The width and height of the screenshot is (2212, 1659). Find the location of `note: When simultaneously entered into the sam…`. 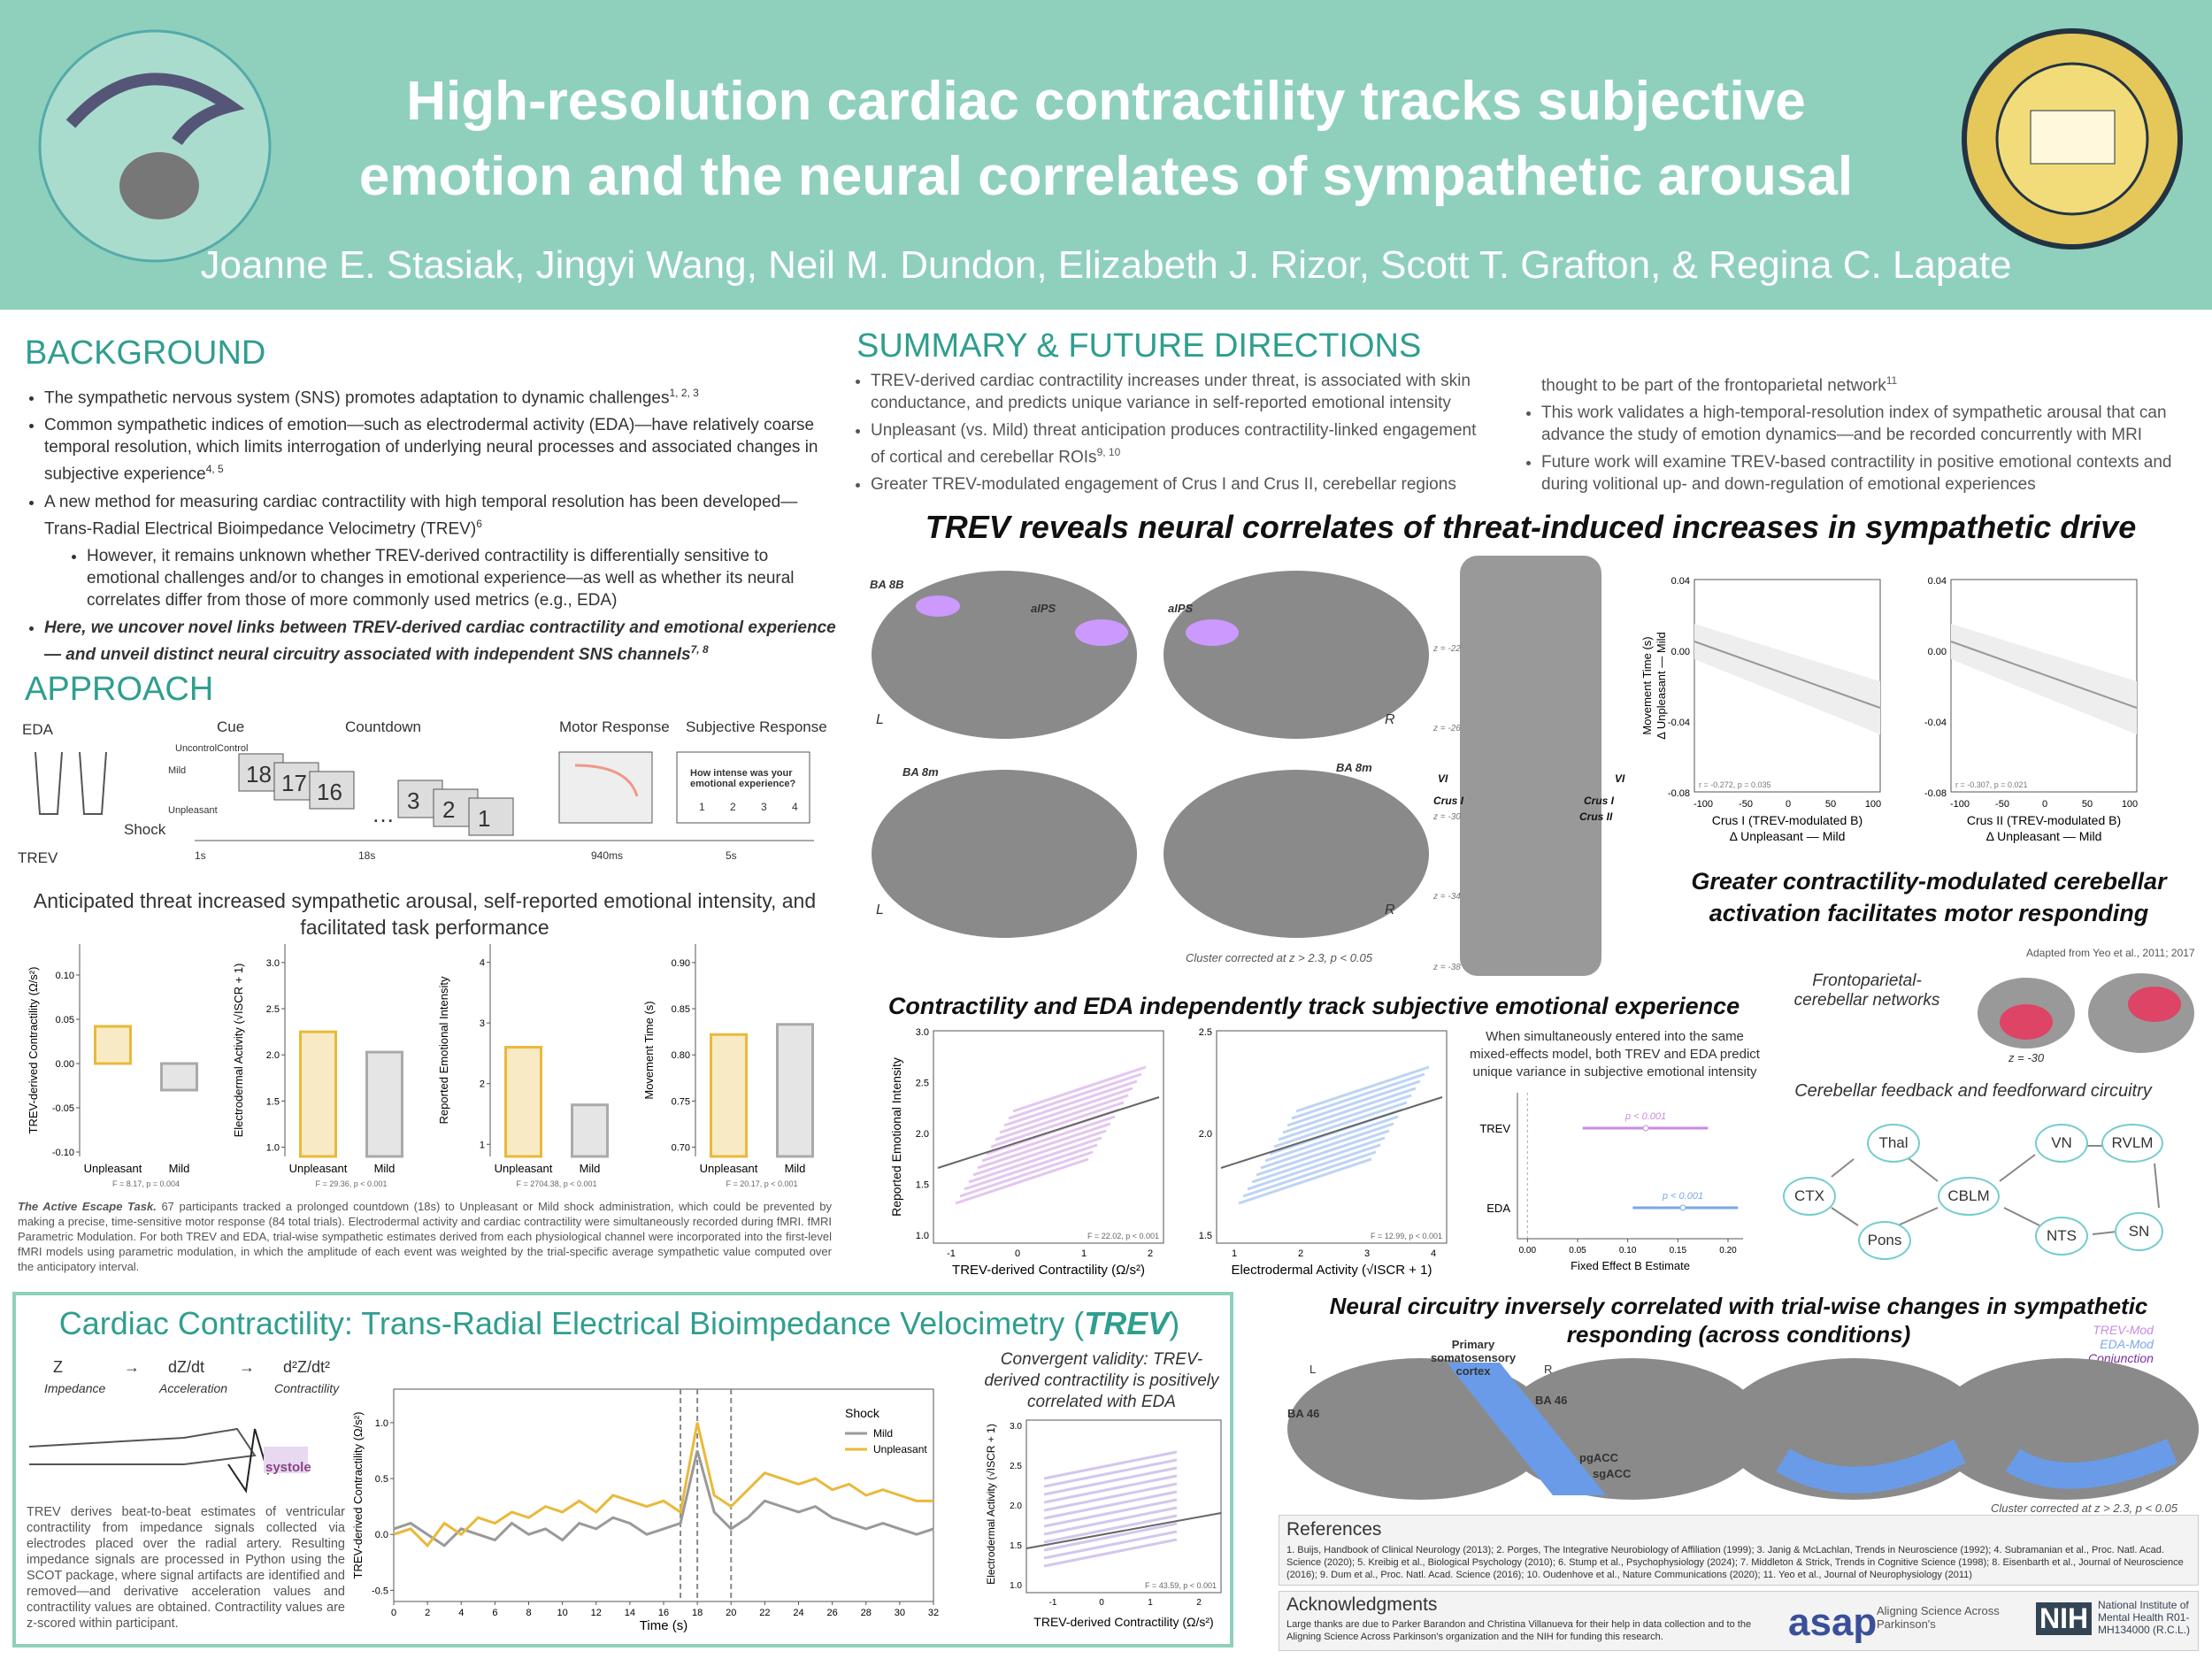

note: When simultaneously entered into the sam… is located at coordinates (1615, 1054).